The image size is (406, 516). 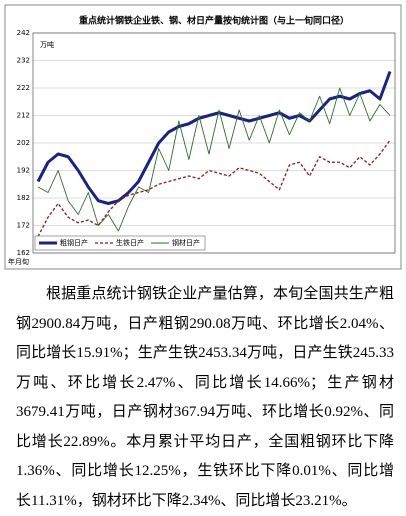 What do you see at coordinates (23, 198) in the screenshot?
I see `y-tick-label: 182` at bounding box center [23, 198].